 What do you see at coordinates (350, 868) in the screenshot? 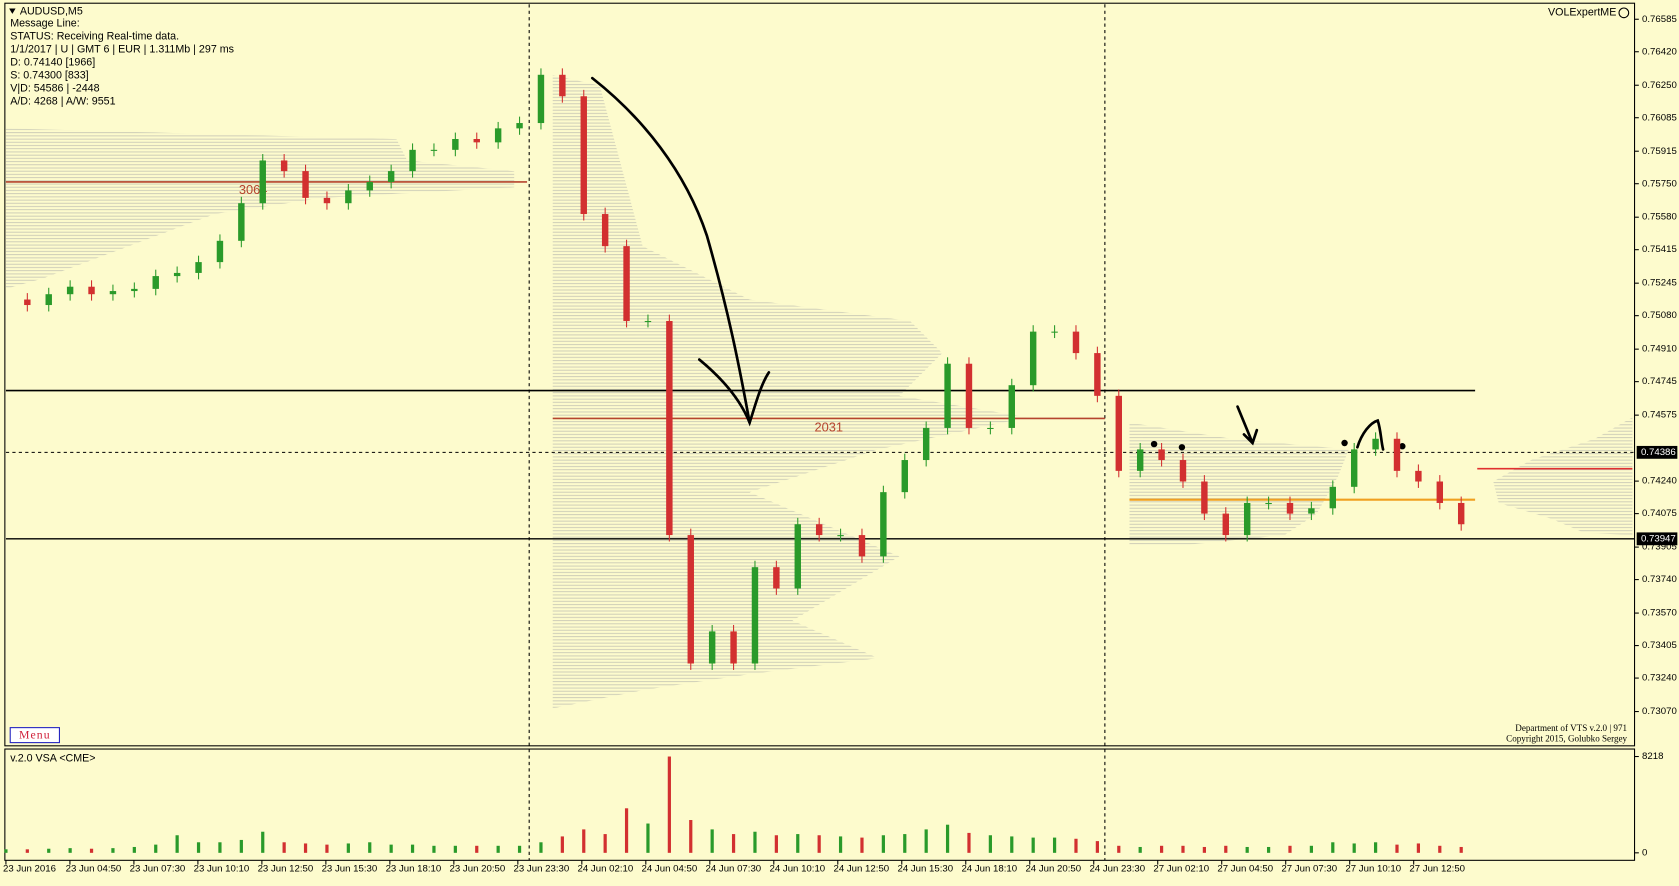
I see `x-tick-label: 23 Jun 15:30` at bounding box center [350, 868].